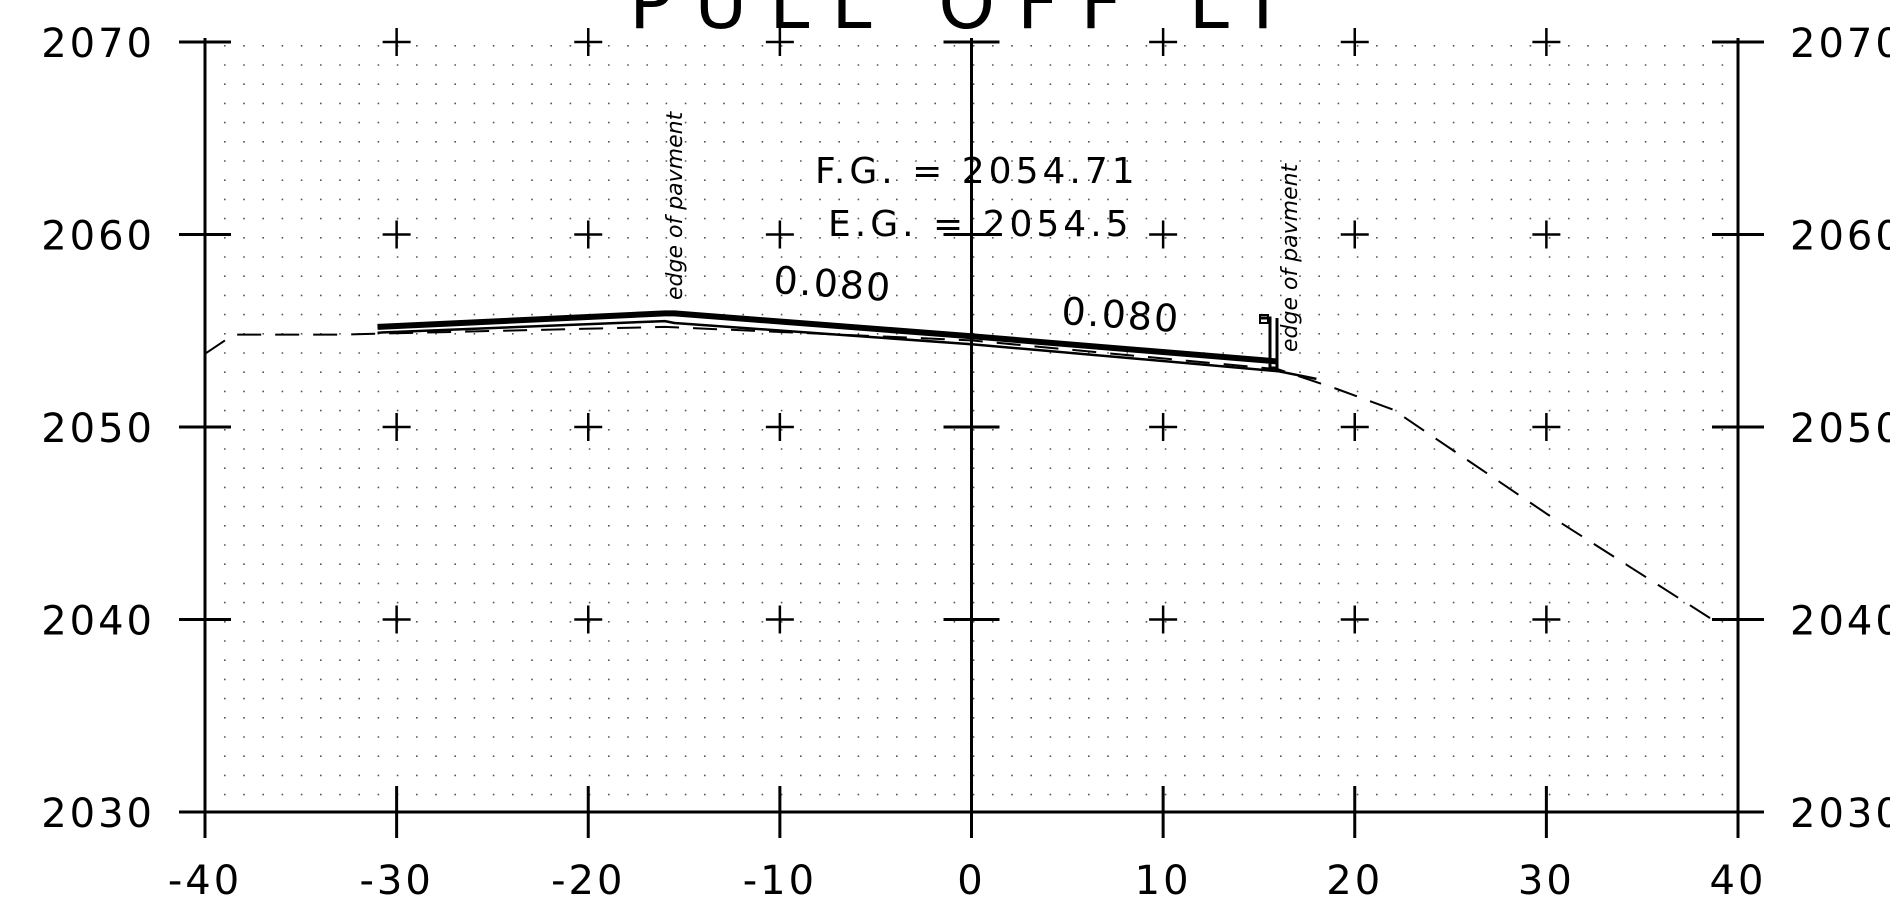 The height and width of the screenshot is (908, 1890). What do you see at coordinates (675, 205) in the screenshot?
I see `edge-of-pavement-label-left: edge of pavment` at bounding box center [675, 205].